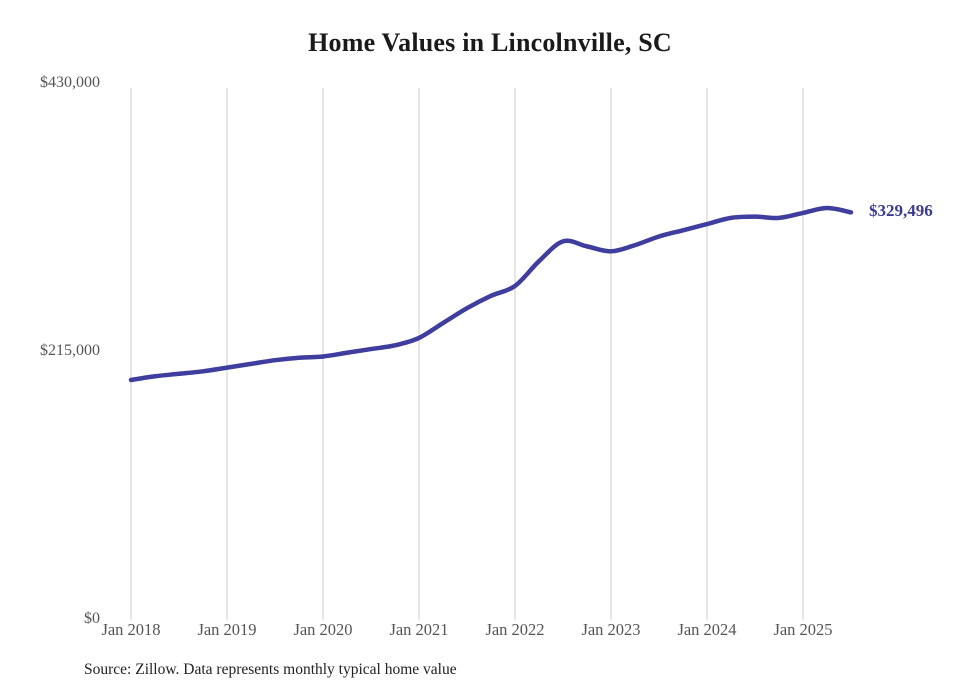  I want to click on y-axis-tick-label-top: $430,000, so click(70, 82).